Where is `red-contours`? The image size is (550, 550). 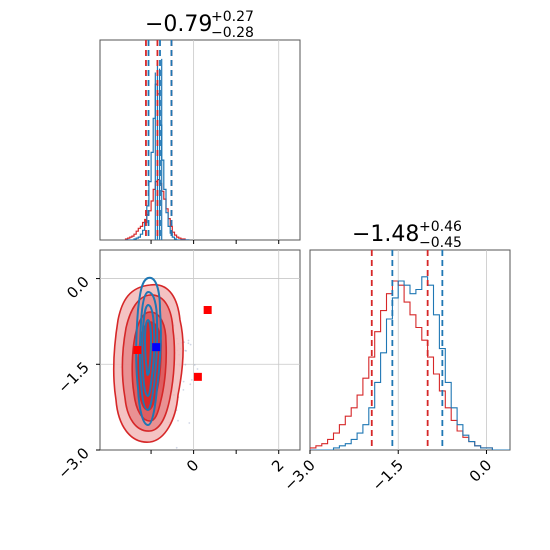 red-contours is located at coordinates (148, 363).